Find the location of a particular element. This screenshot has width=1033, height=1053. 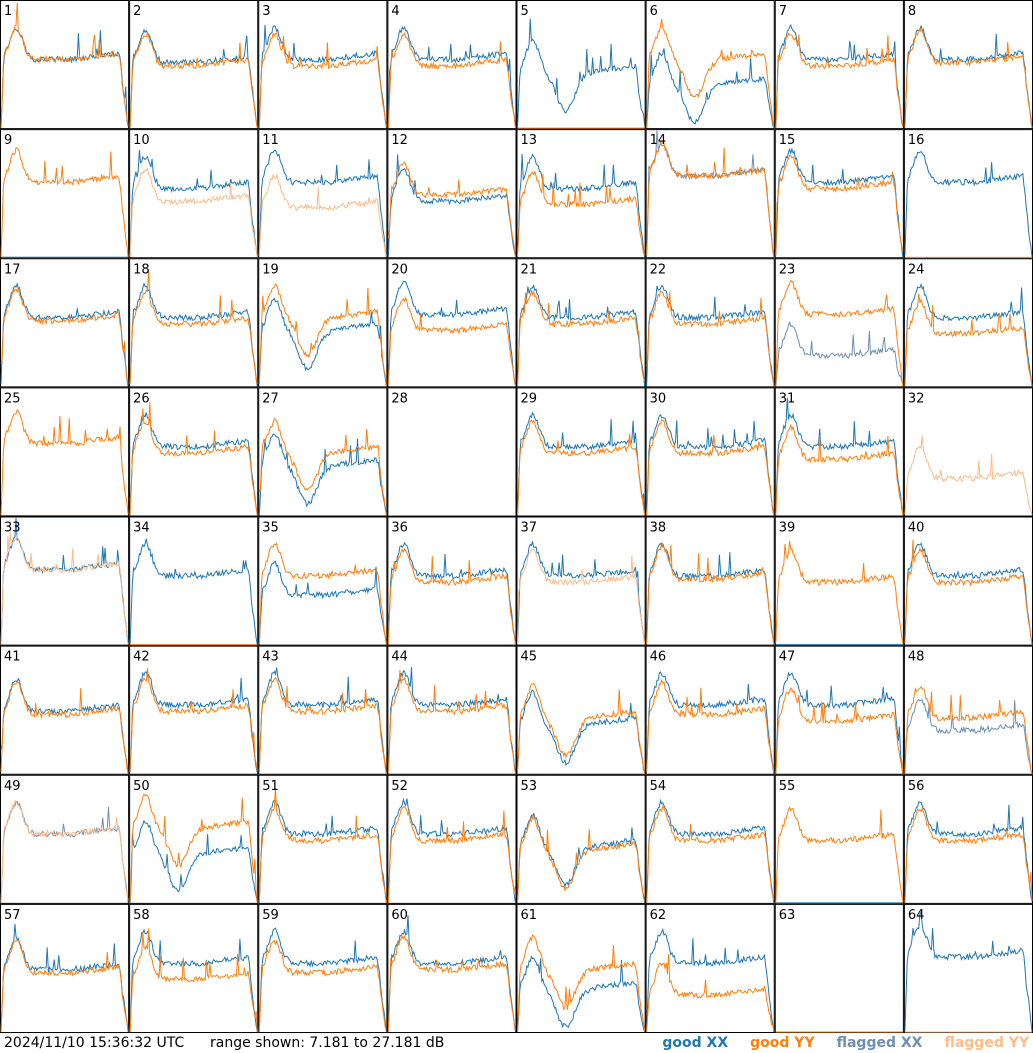

panel-label: 55 is located at coordinates (787, 786).